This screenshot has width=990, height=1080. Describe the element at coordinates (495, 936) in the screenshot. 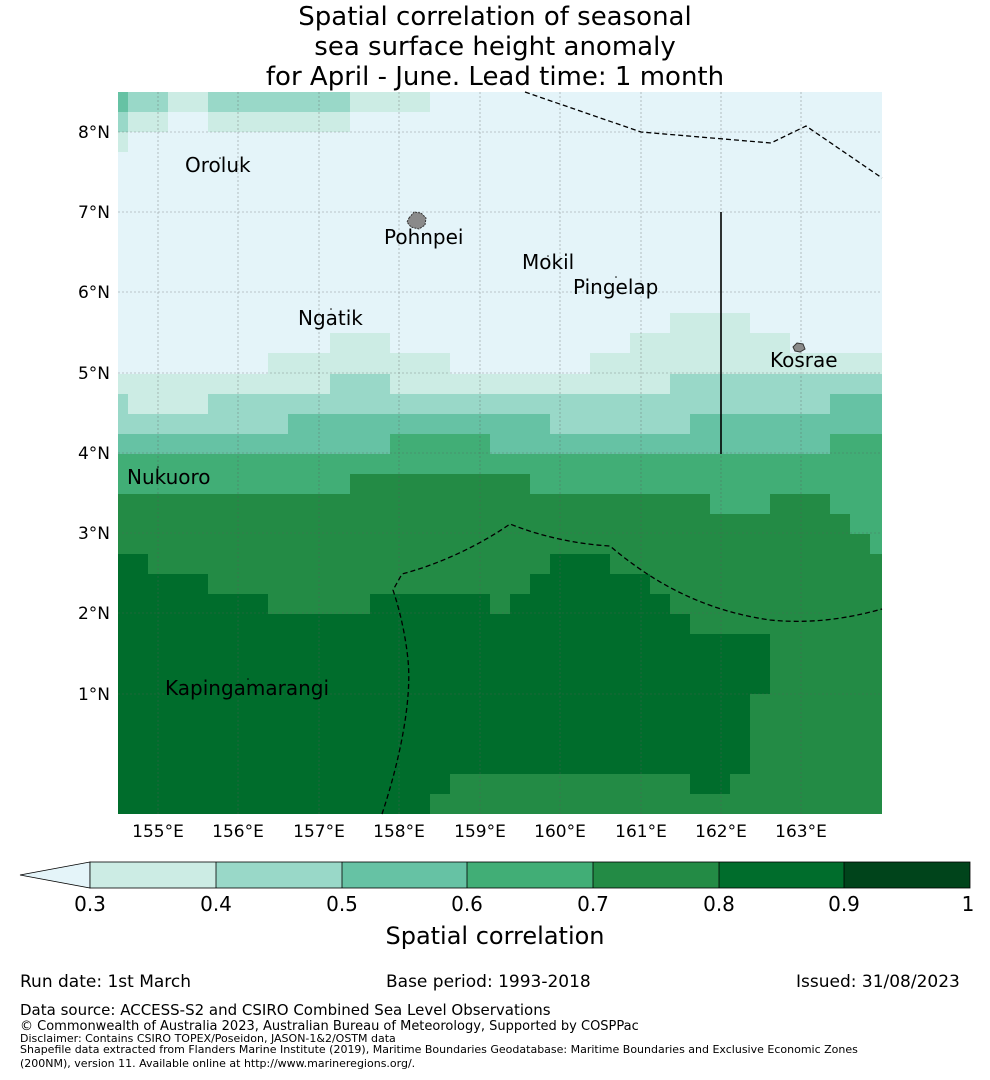

I see `colorbar-title: Spatial correlation` at that location.